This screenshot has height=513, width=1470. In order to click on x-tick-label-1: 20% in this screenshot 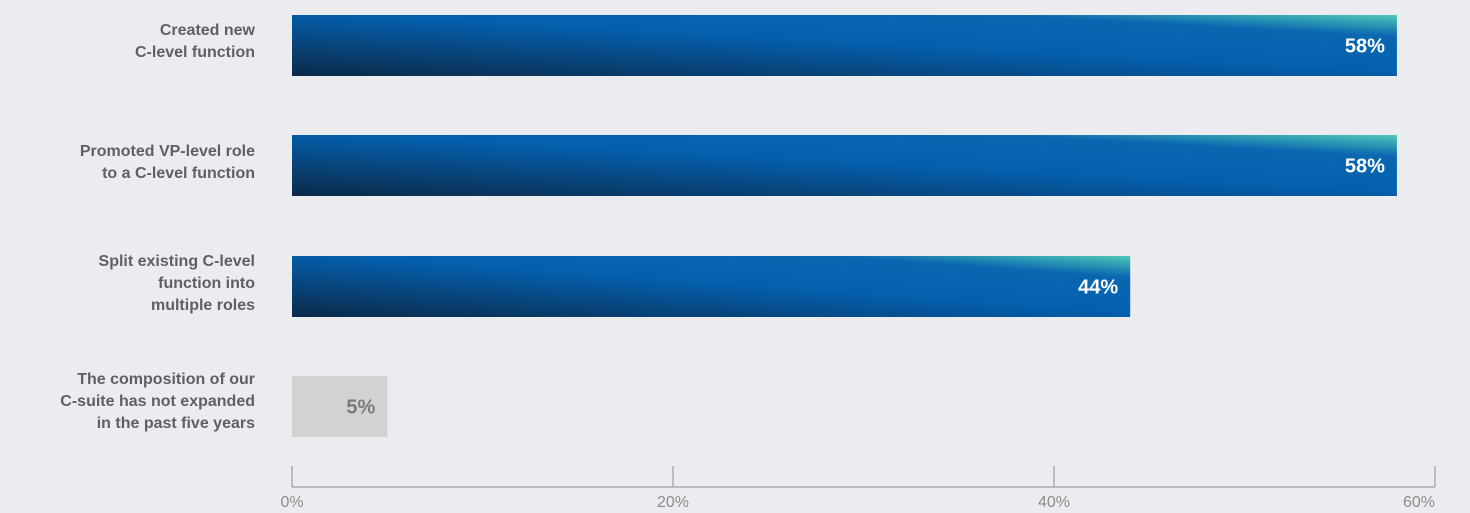, I will do `click(673, 502)`.